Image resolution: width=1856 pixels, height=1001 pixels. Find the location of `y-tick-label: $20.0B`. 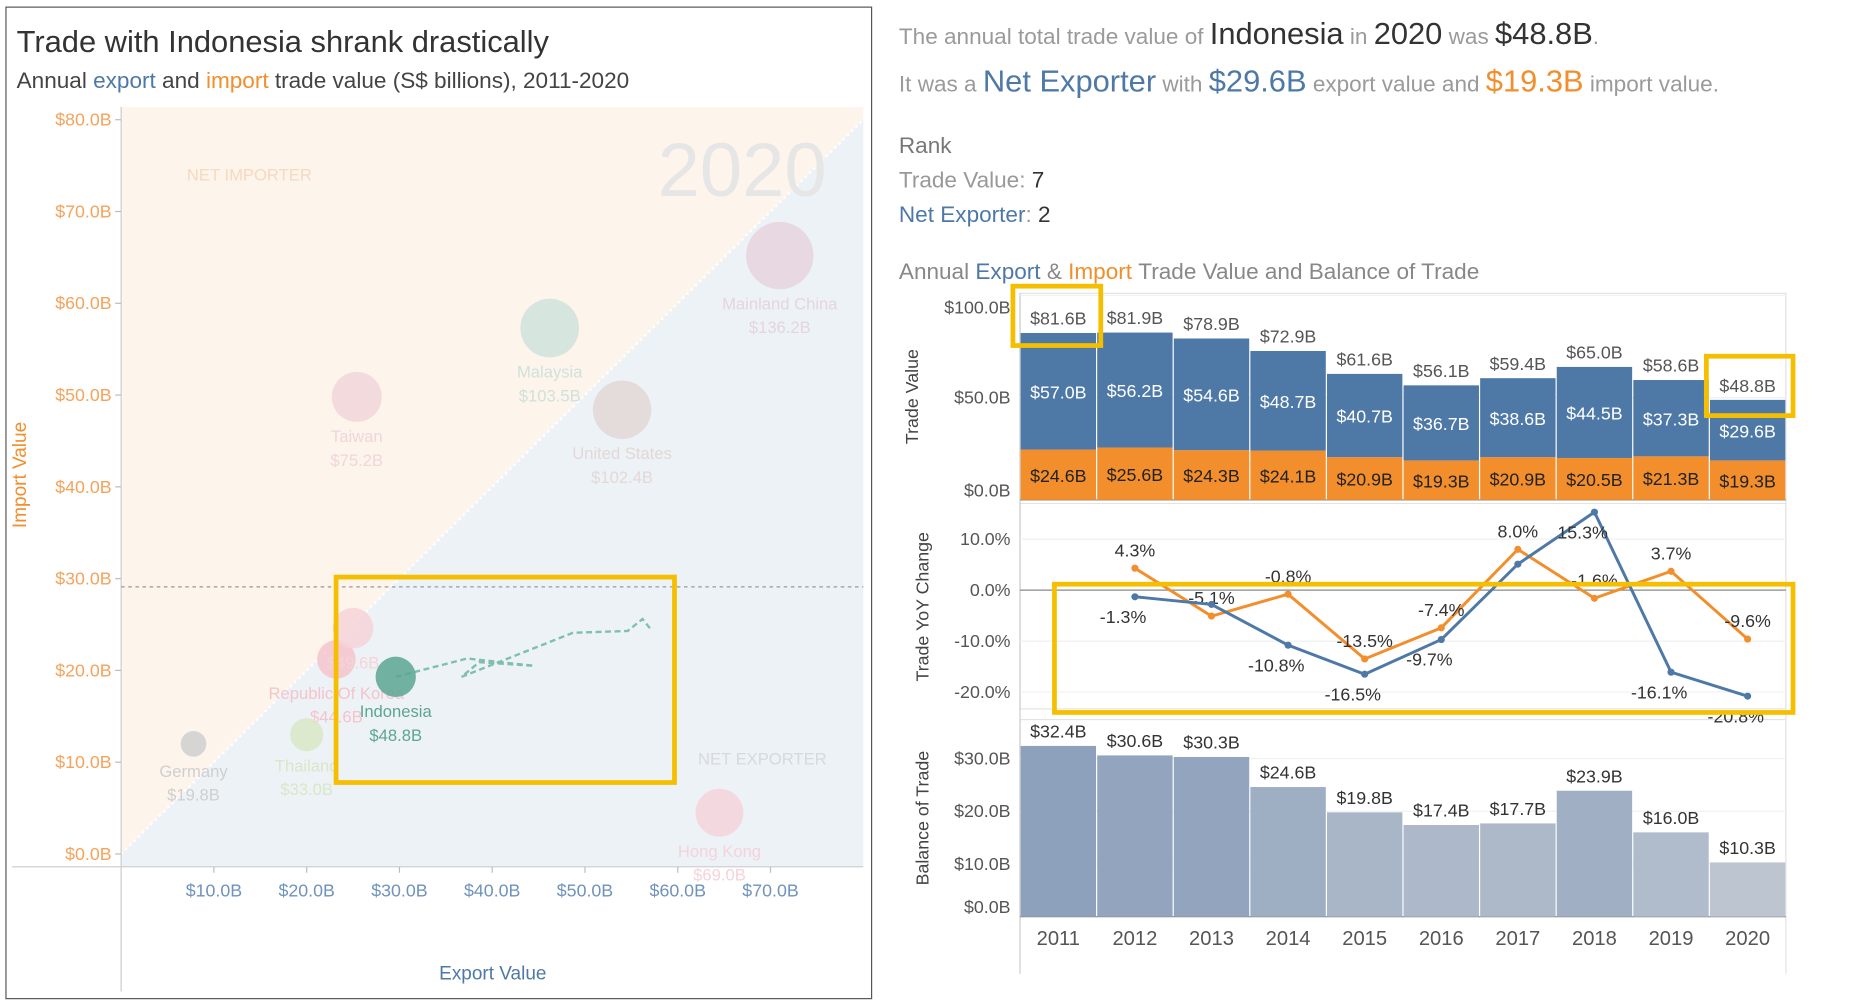

y-tick-label: $20.0B is located at coordinates (982, 811).